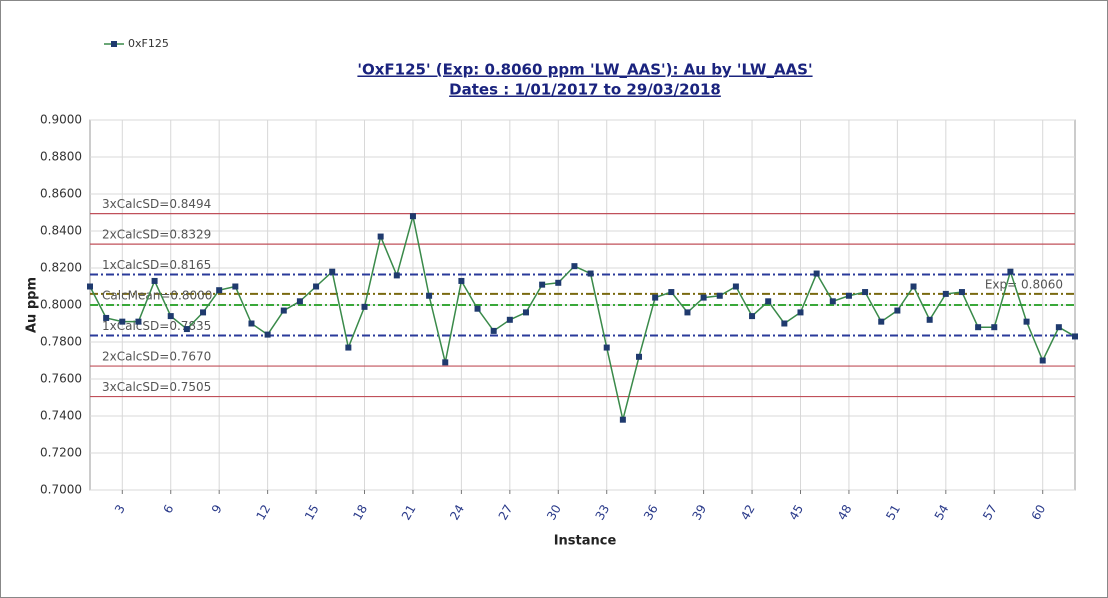  What do you see at coordinates (893, 512) in the screenshot?
I see `x-tick-label: 51` at bounding box center [893, 512].